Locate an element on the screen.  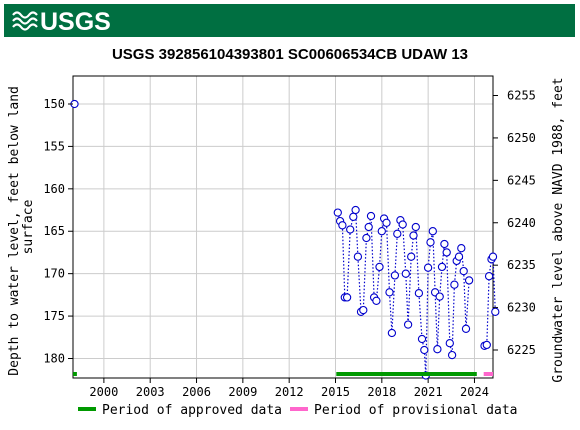
usgs-logo: USGS is located at coordinates (61, 21).